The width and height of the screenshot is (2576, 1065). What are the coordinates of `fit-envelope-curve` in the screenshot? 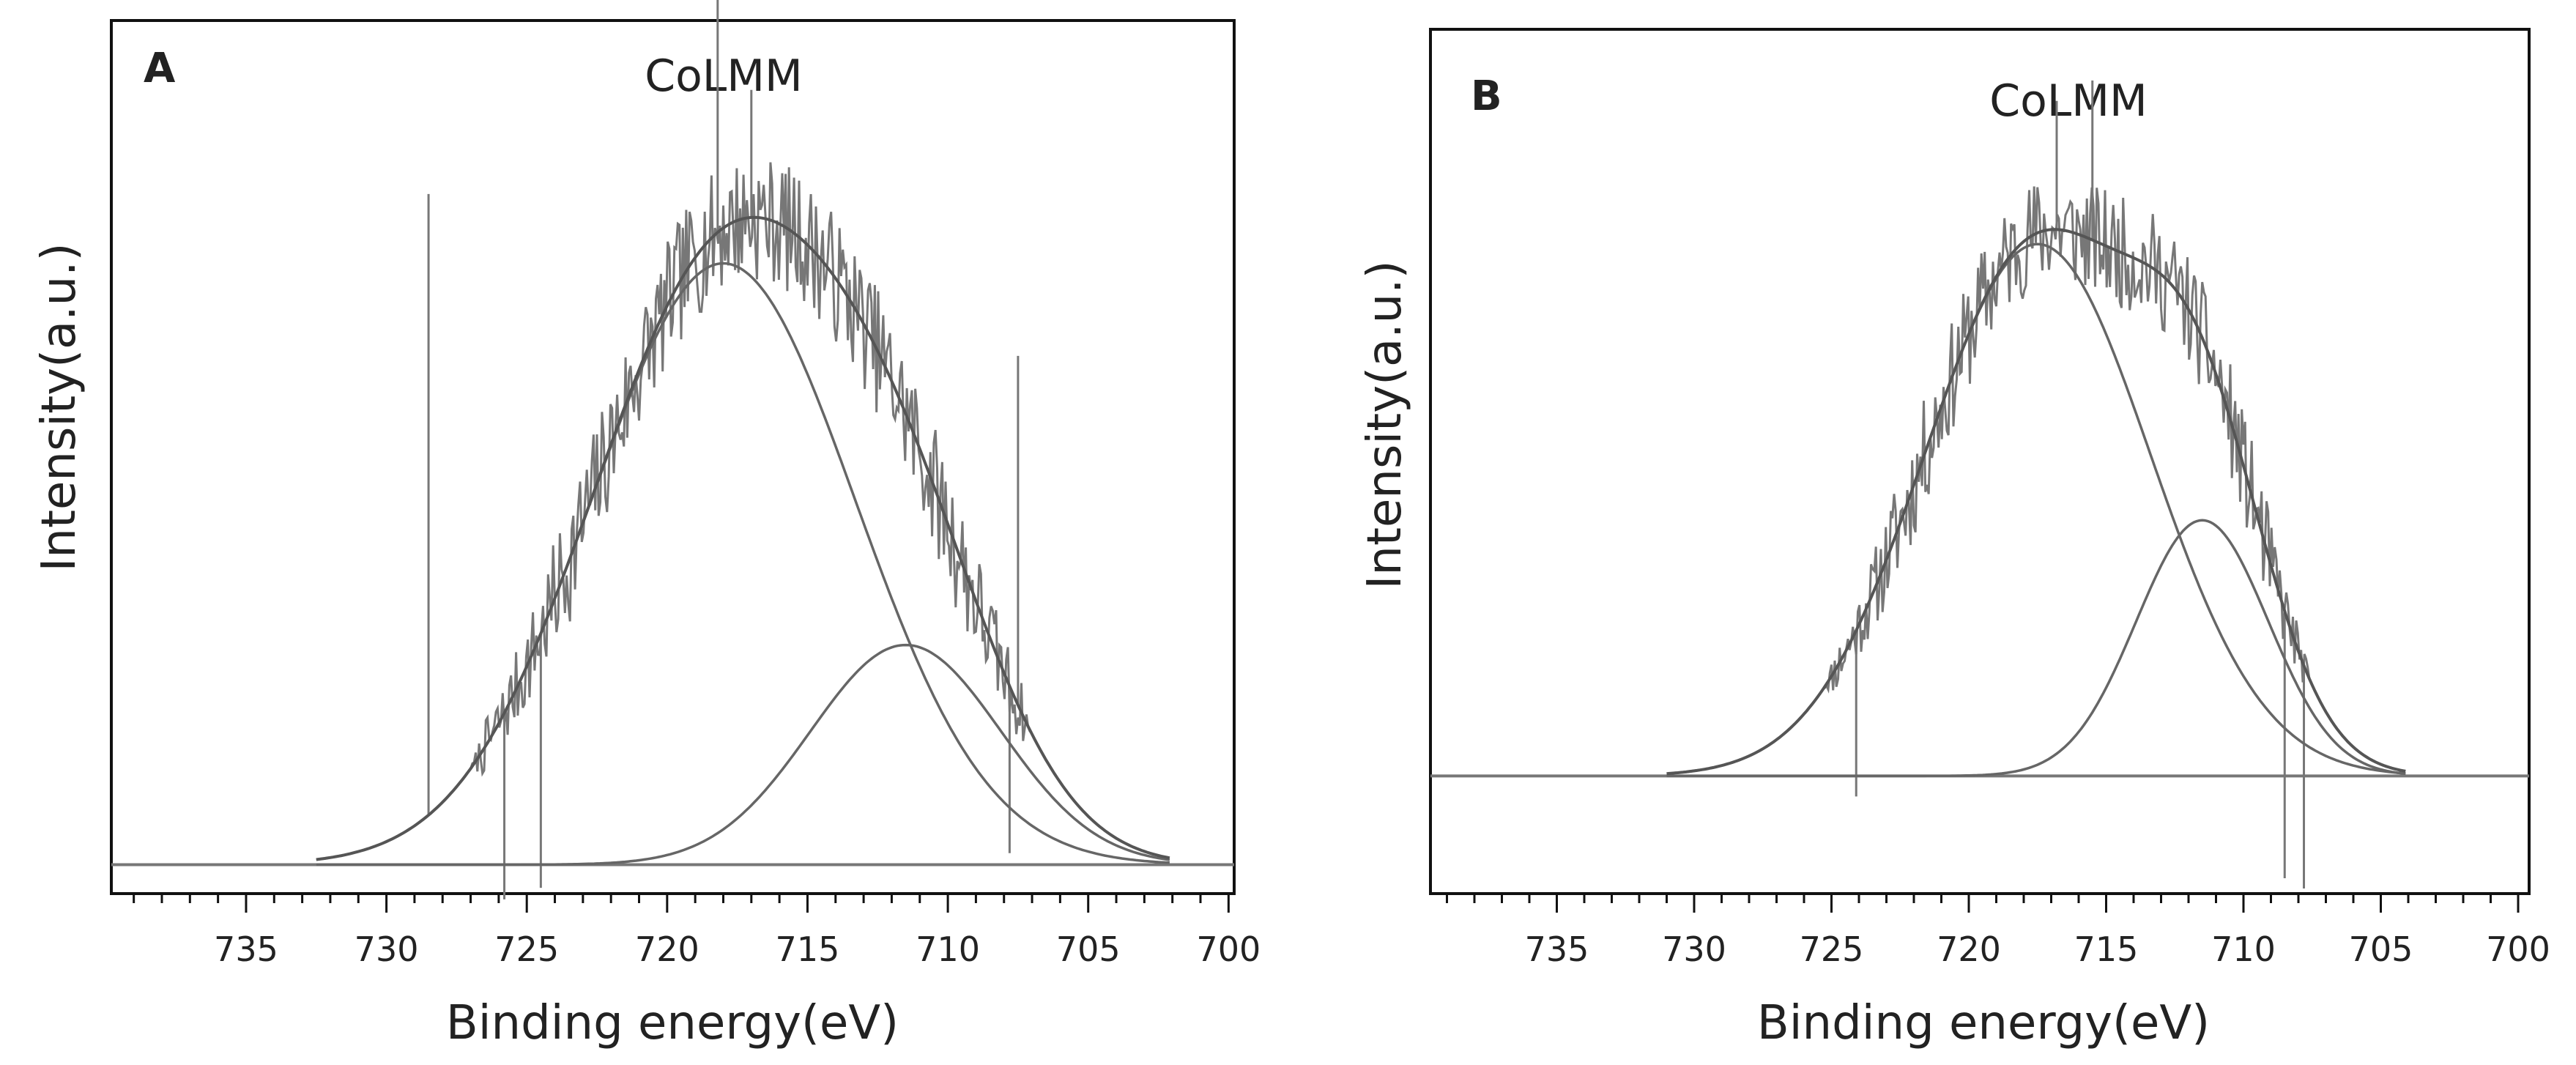 It's located at (2036, 502).